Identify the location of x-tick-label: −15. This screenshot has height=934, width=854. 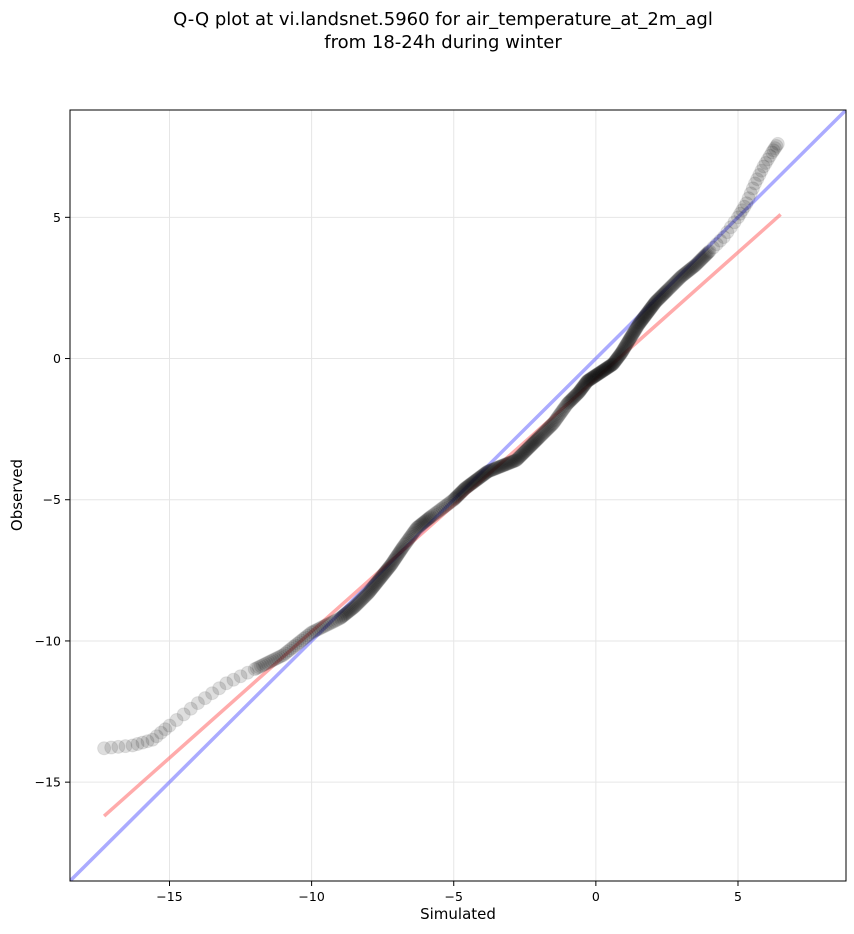
(169, 896).